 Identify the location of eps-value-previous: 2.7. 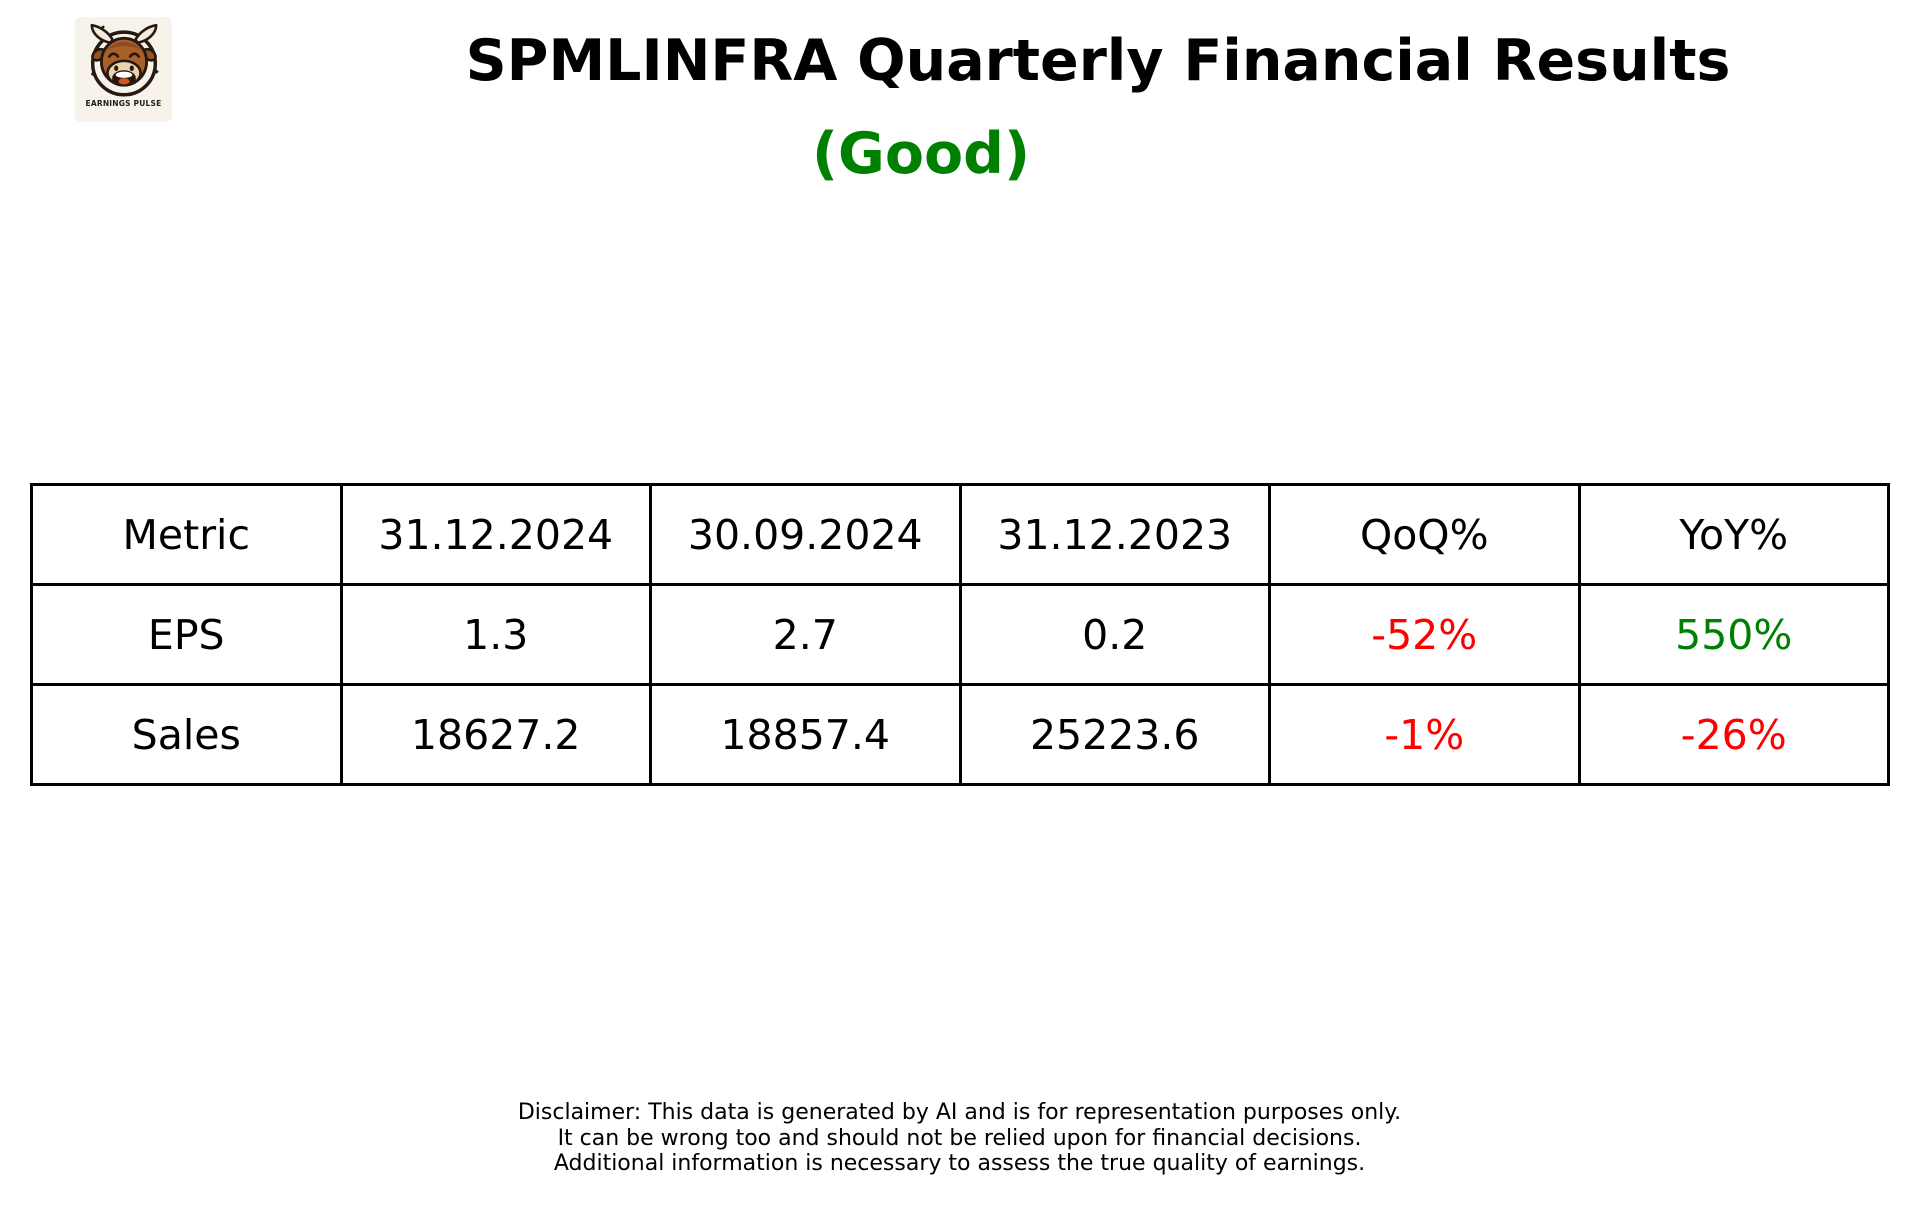
(805, 634).